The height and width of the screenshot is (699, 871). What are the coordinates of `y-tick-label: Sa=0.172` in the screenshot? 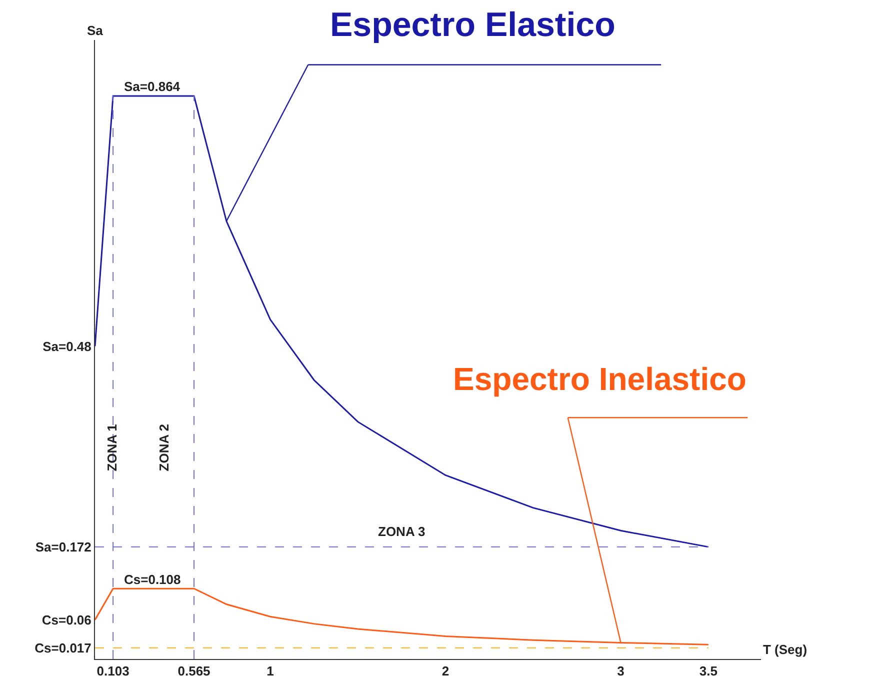 It's located at (63, 546).